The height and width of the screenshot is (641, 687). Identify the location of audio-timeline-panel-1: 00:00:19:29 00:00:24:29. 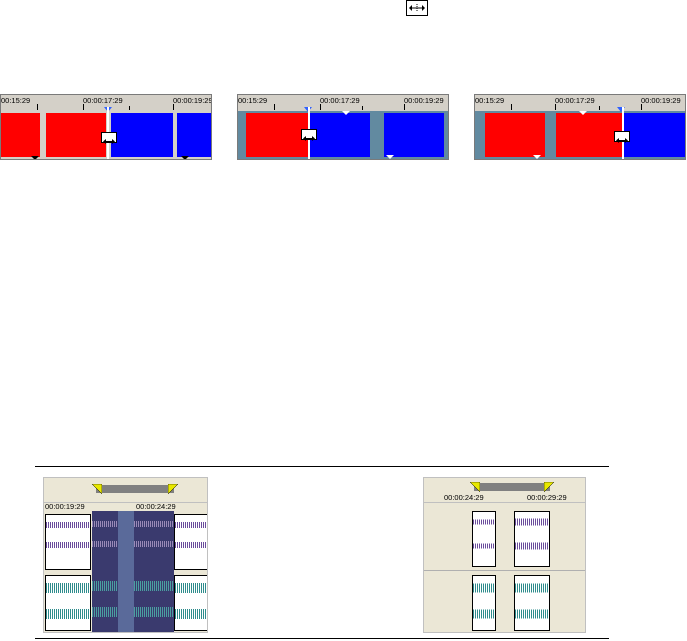
(125, 555).